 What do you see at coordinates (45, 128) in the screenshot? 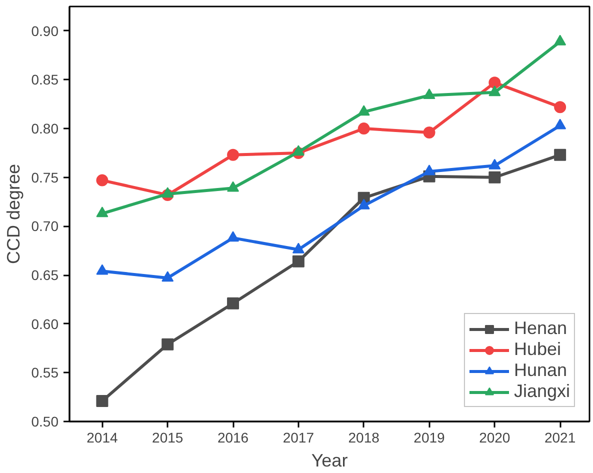
I see `y-tick-label: 0.80` at bounding box center [45, 128].